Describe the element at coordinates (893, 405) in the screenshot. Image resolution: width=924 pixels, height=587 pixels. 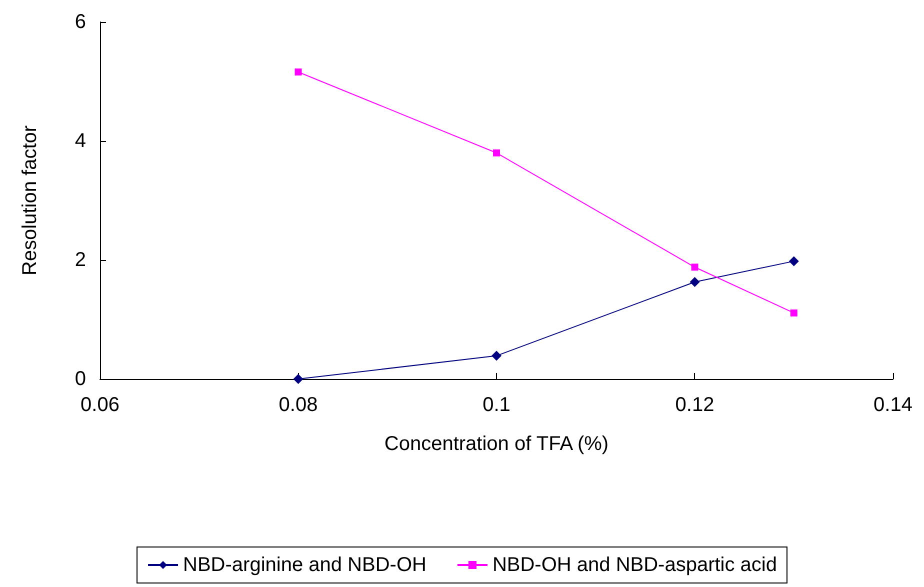
I see `x-tick-label: 0.14` at that location.